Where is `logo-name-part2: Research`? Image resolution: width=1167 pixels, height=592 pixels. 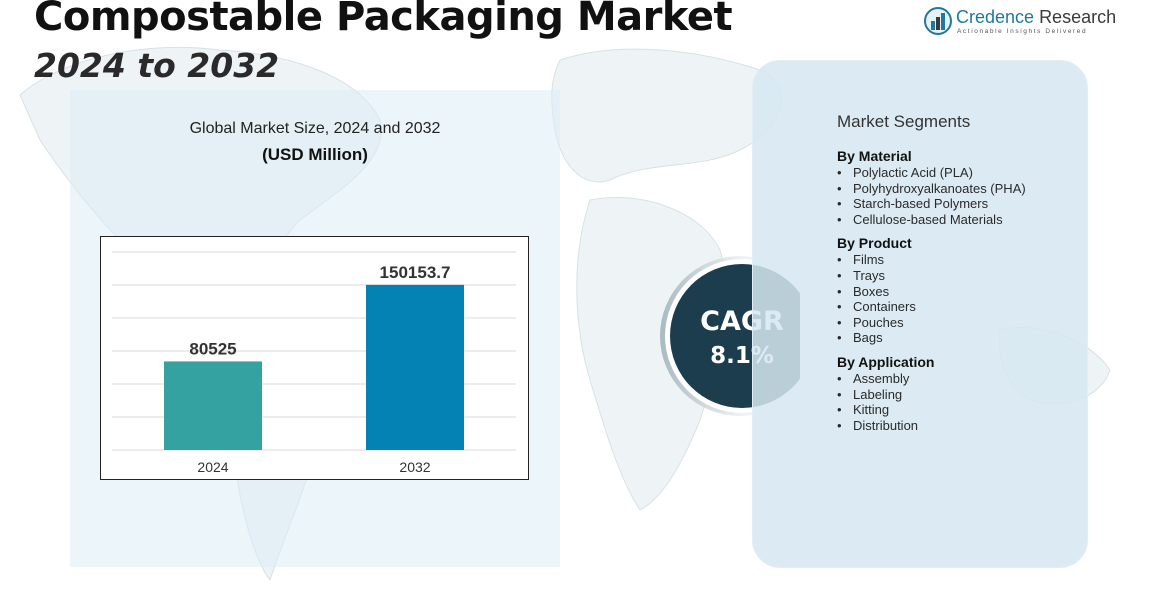 logo-name-part2: Research is located at coordinates (1078, 17).